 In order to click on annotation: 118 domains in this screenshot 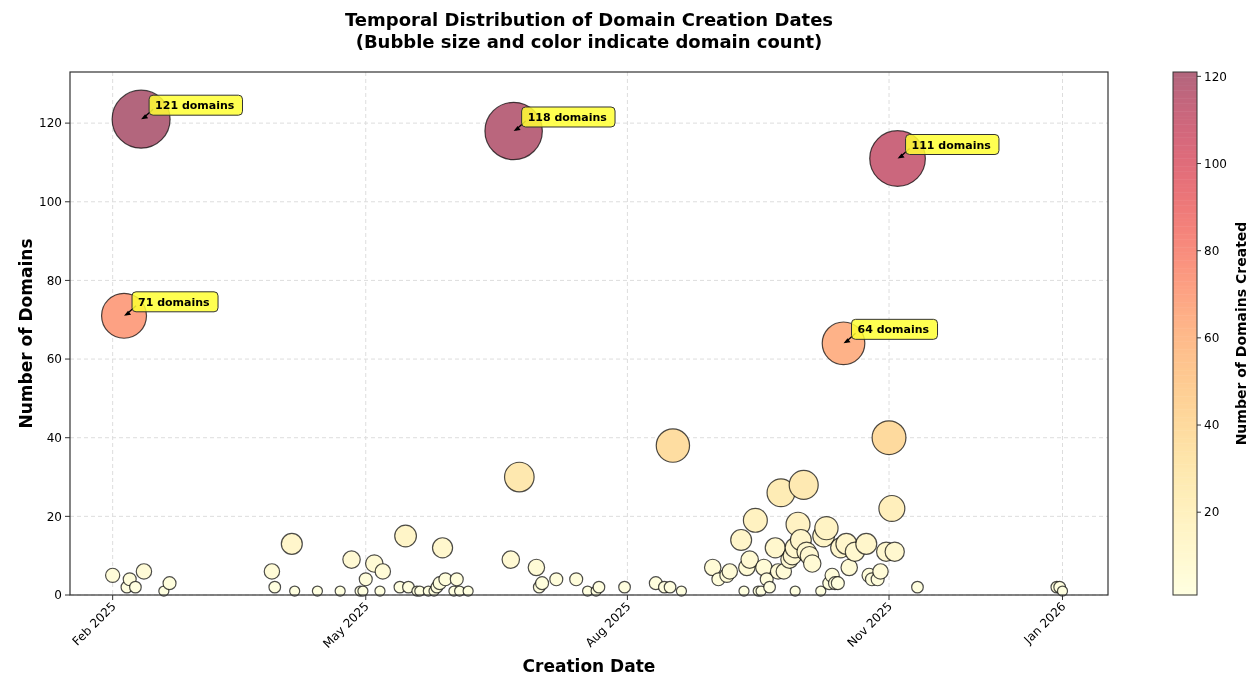, I will do `click(567, 117)`.